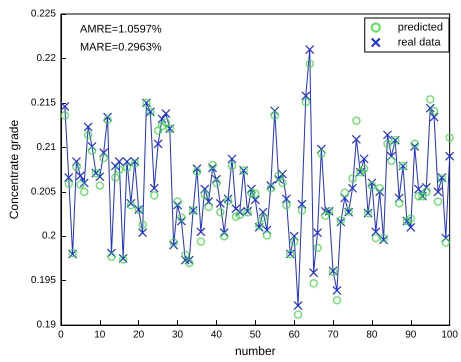  I want to click on x-tick-label: 100, so click(449, 335).